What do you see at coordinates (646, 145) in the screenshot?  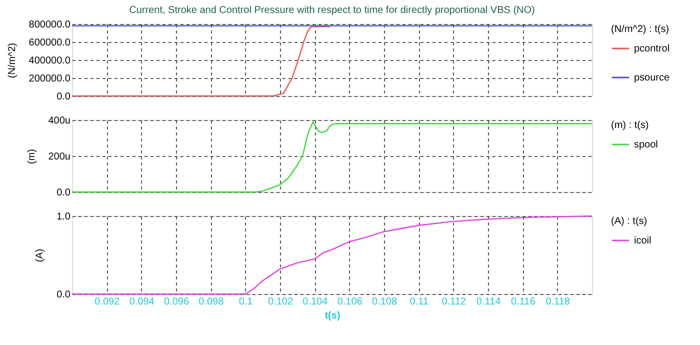 I see `legend-label: spool` at bounding box center [646, 145].